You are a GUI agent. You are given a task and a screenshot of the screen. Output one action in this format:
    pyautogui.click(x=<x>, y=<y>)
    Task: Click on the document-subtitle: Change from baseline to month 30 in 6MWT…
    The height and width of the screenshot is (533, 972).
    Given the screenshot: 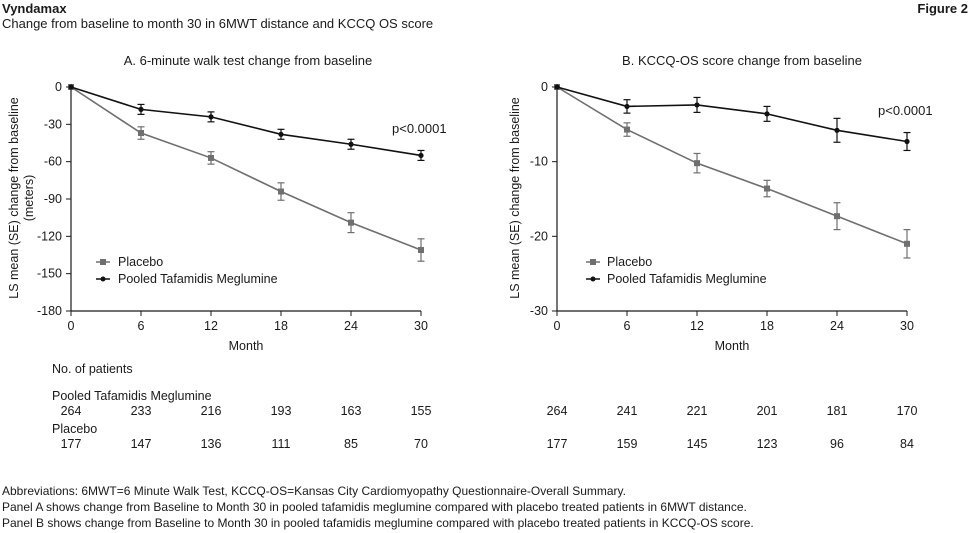 What is the action you would take?
    pyautogui.click(x=218, y=23)
    